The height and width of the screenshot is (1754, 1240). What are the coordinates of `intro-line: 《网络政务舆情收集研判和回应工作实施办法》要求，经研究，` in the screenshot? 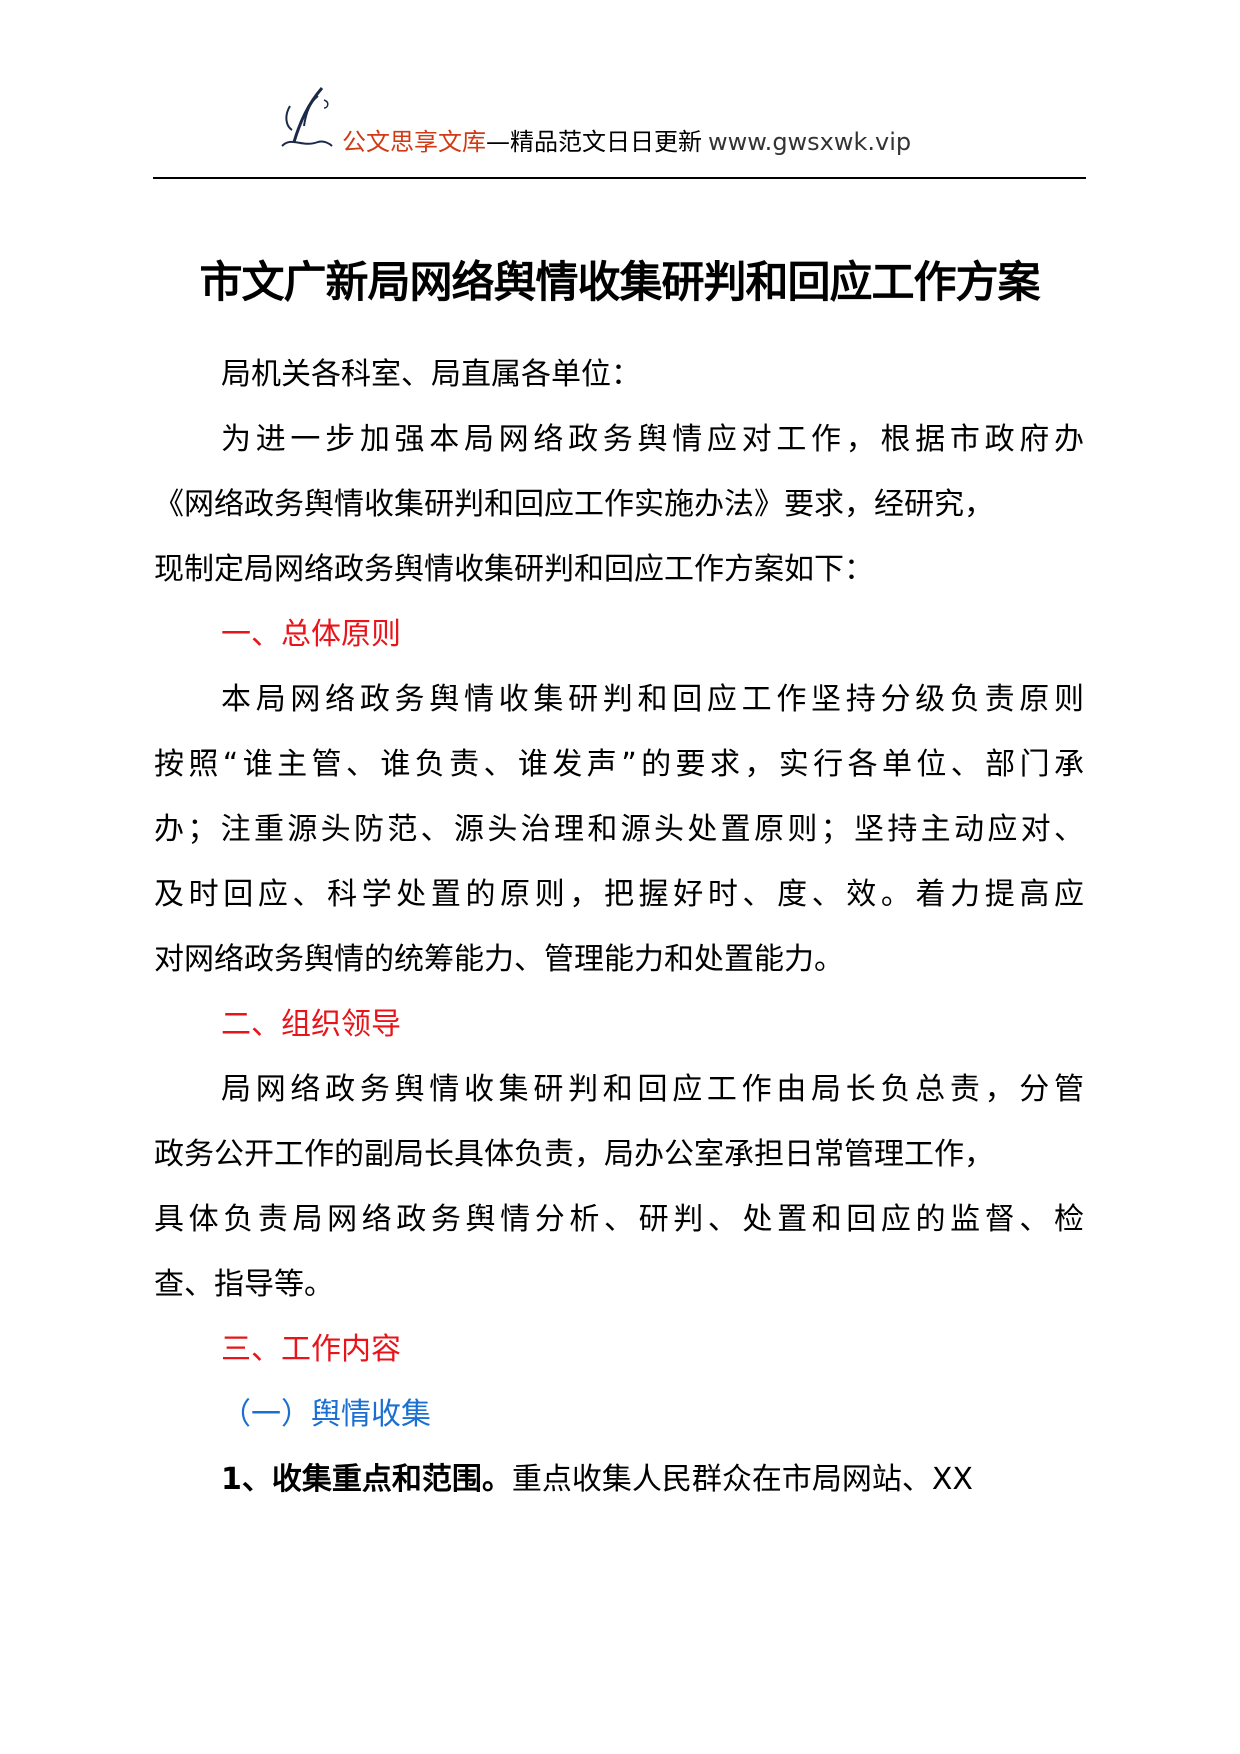 It's located at (574, 504).